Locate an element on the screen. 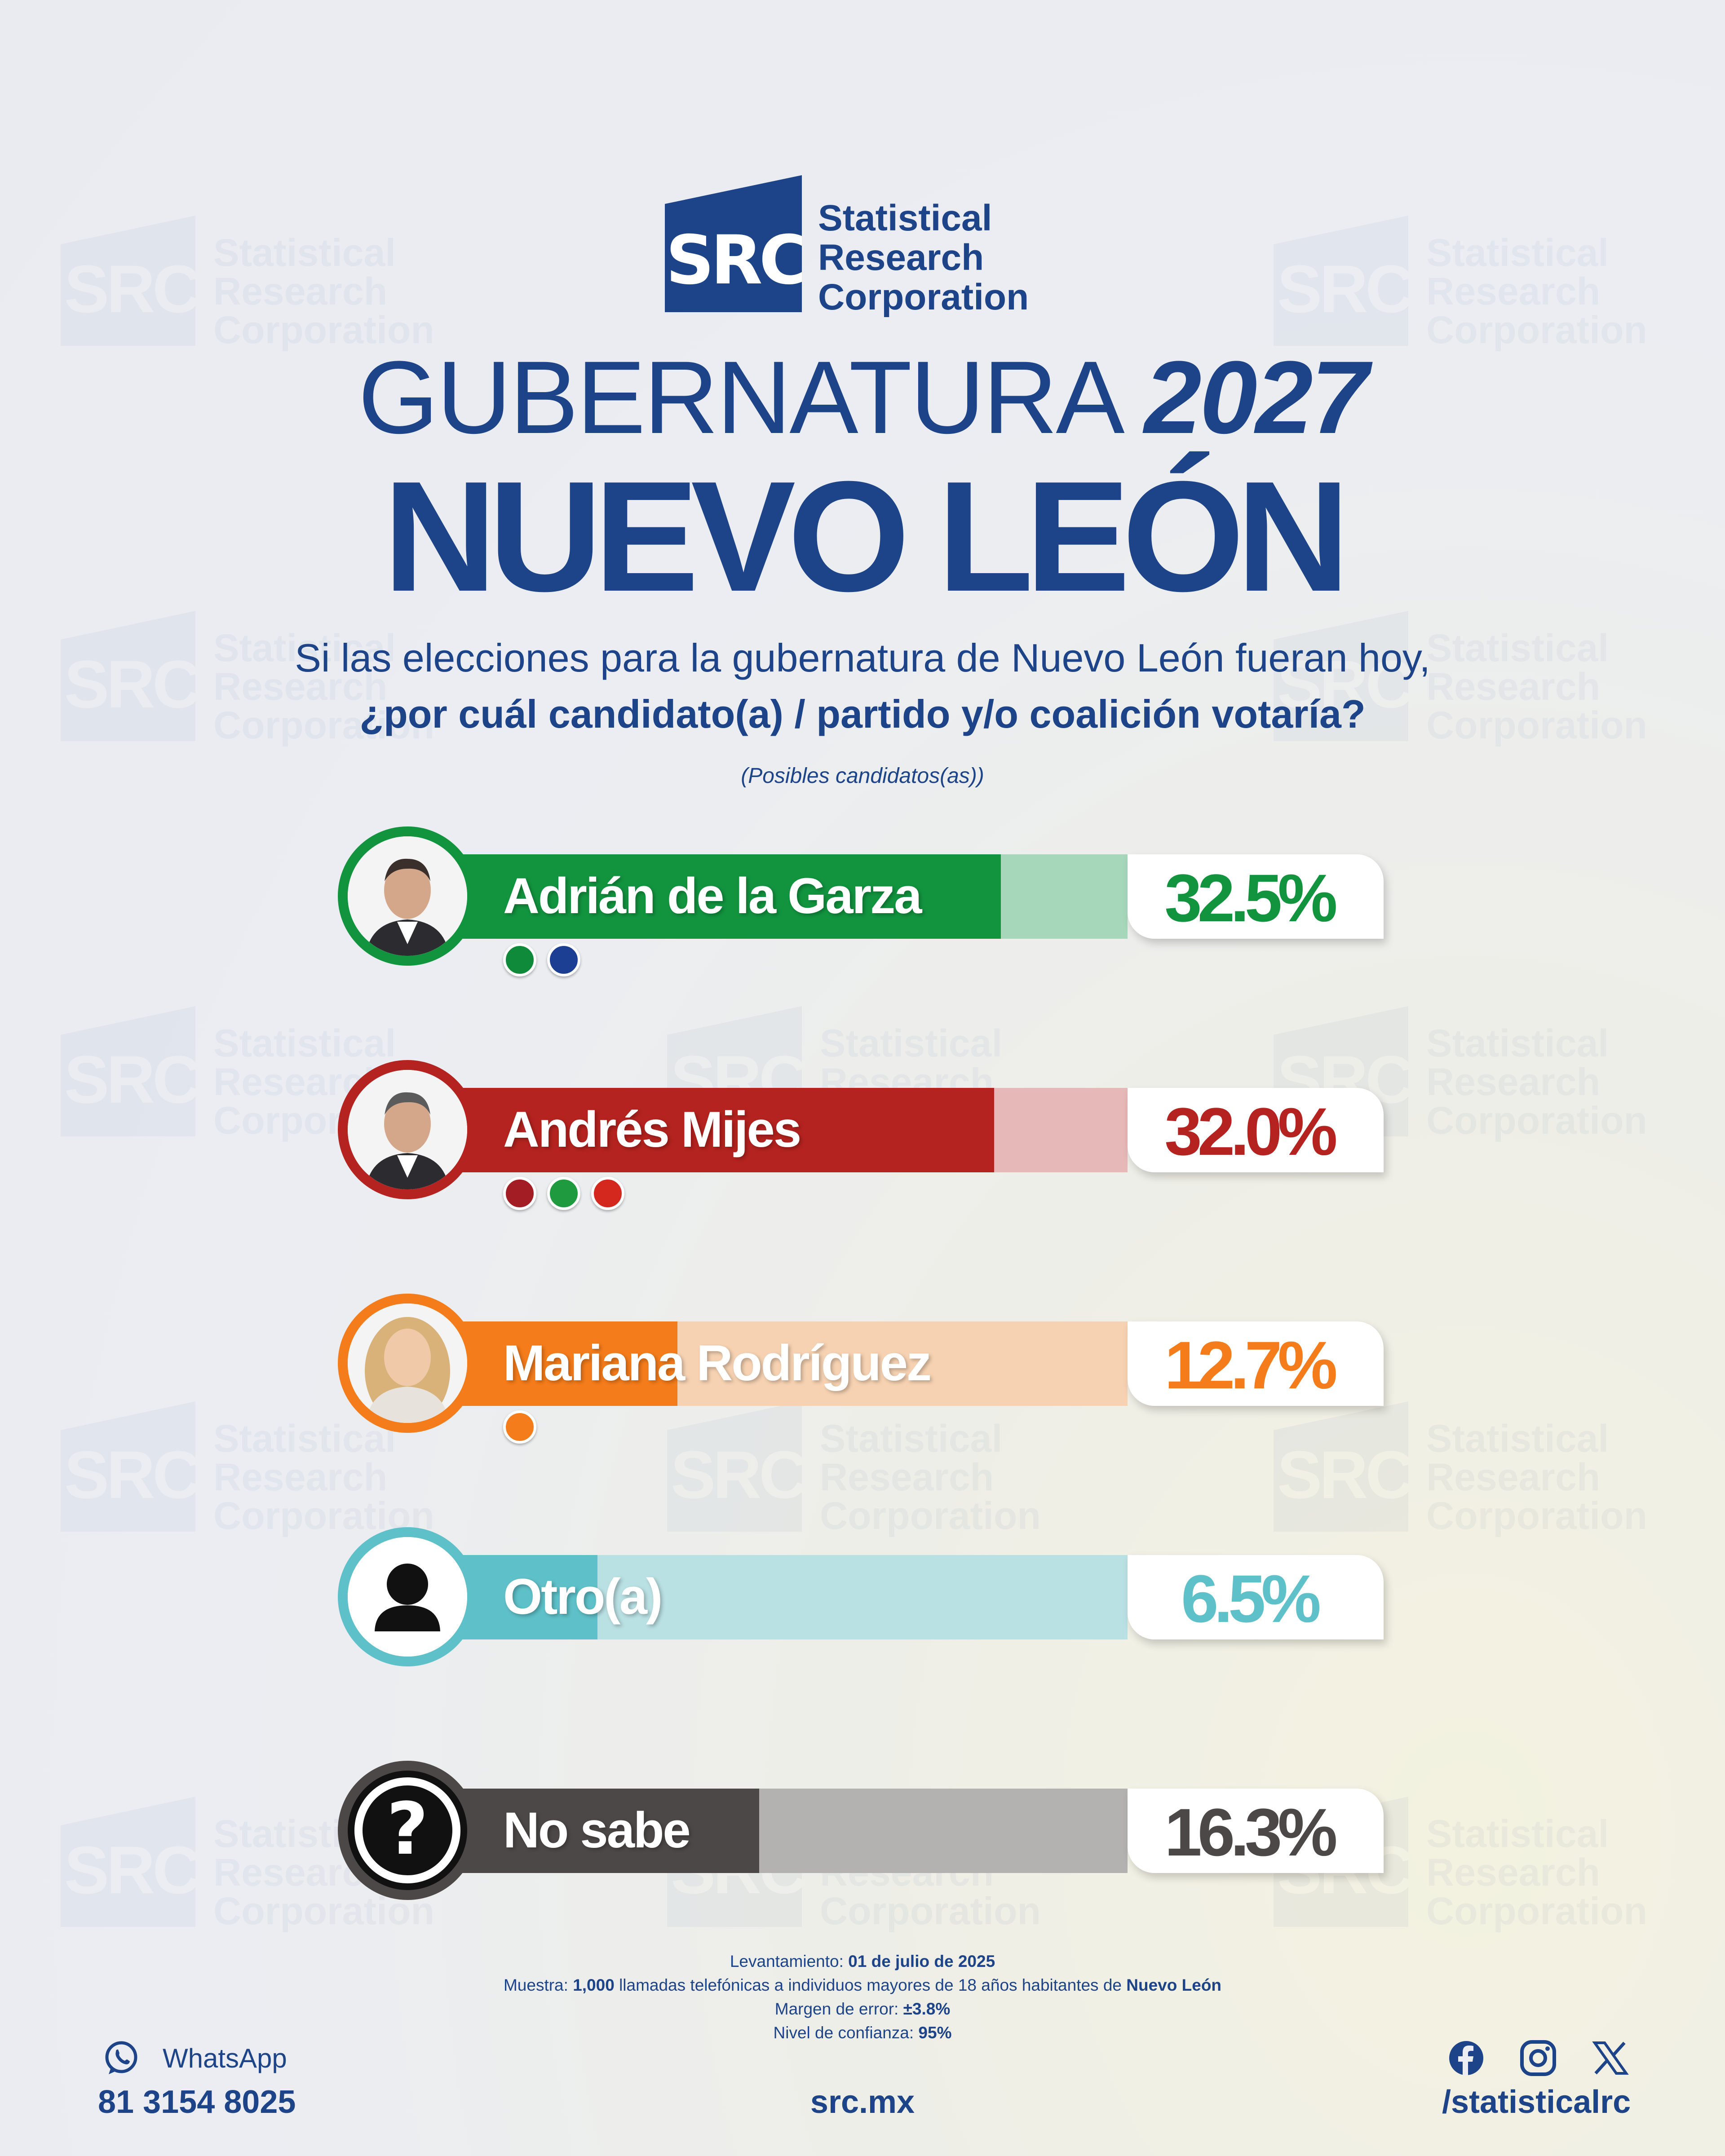 Image resolution: width=1725 pixels, height=2156 pixels. person-icon is located at coordinates (407, 1597).